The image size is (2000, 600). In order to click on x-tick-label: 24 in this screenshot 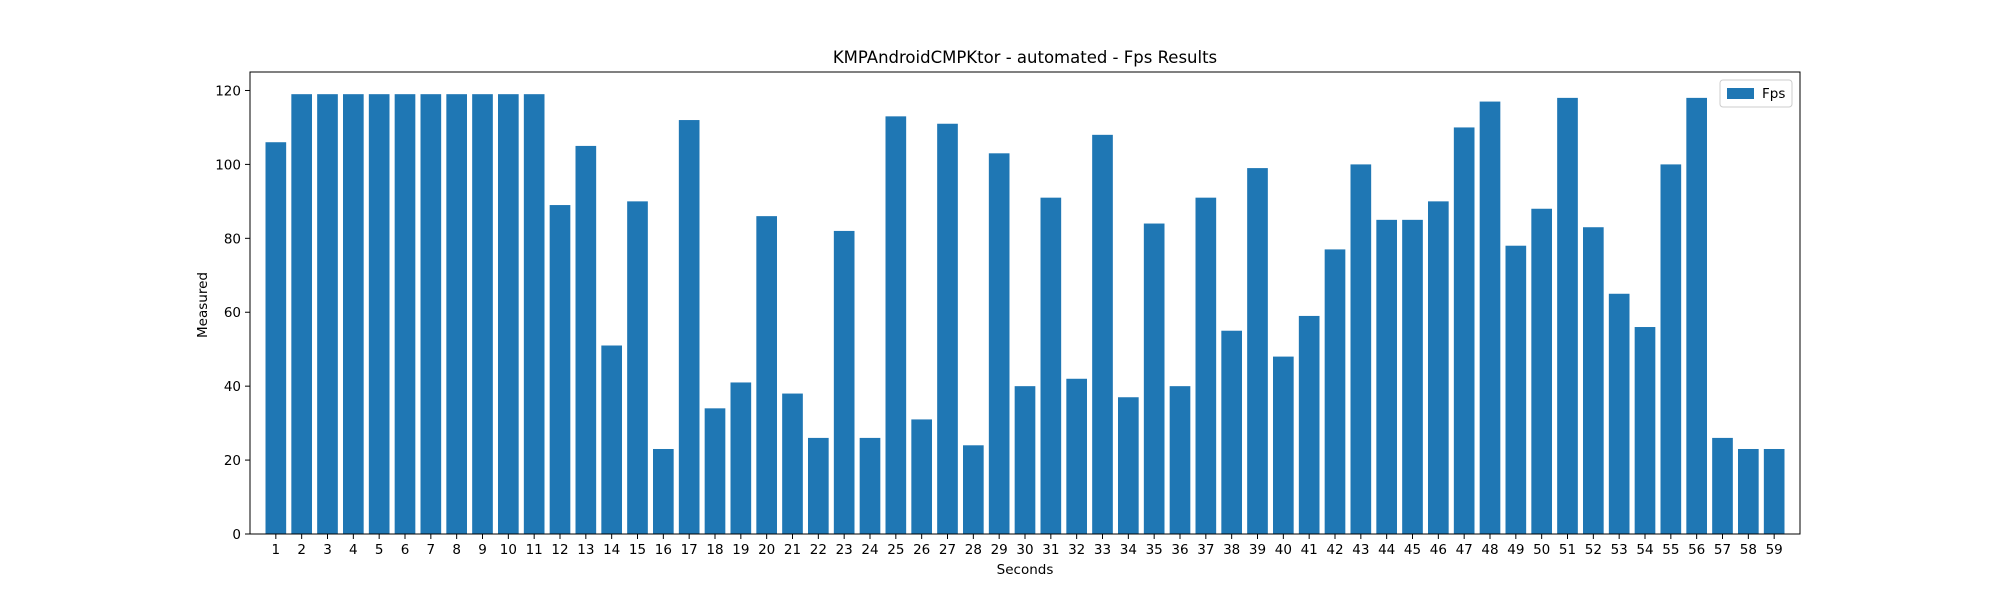, I will do `click(869, 550)`.